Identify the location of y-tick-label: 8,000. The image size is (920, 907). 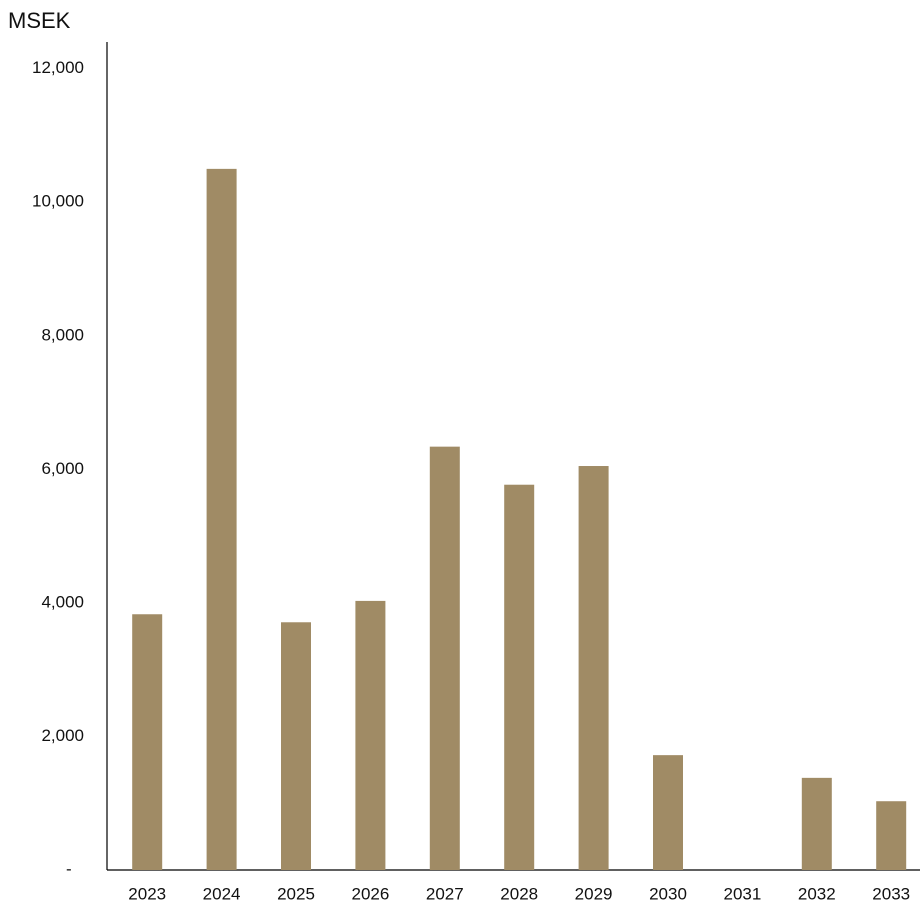
(62, 334).